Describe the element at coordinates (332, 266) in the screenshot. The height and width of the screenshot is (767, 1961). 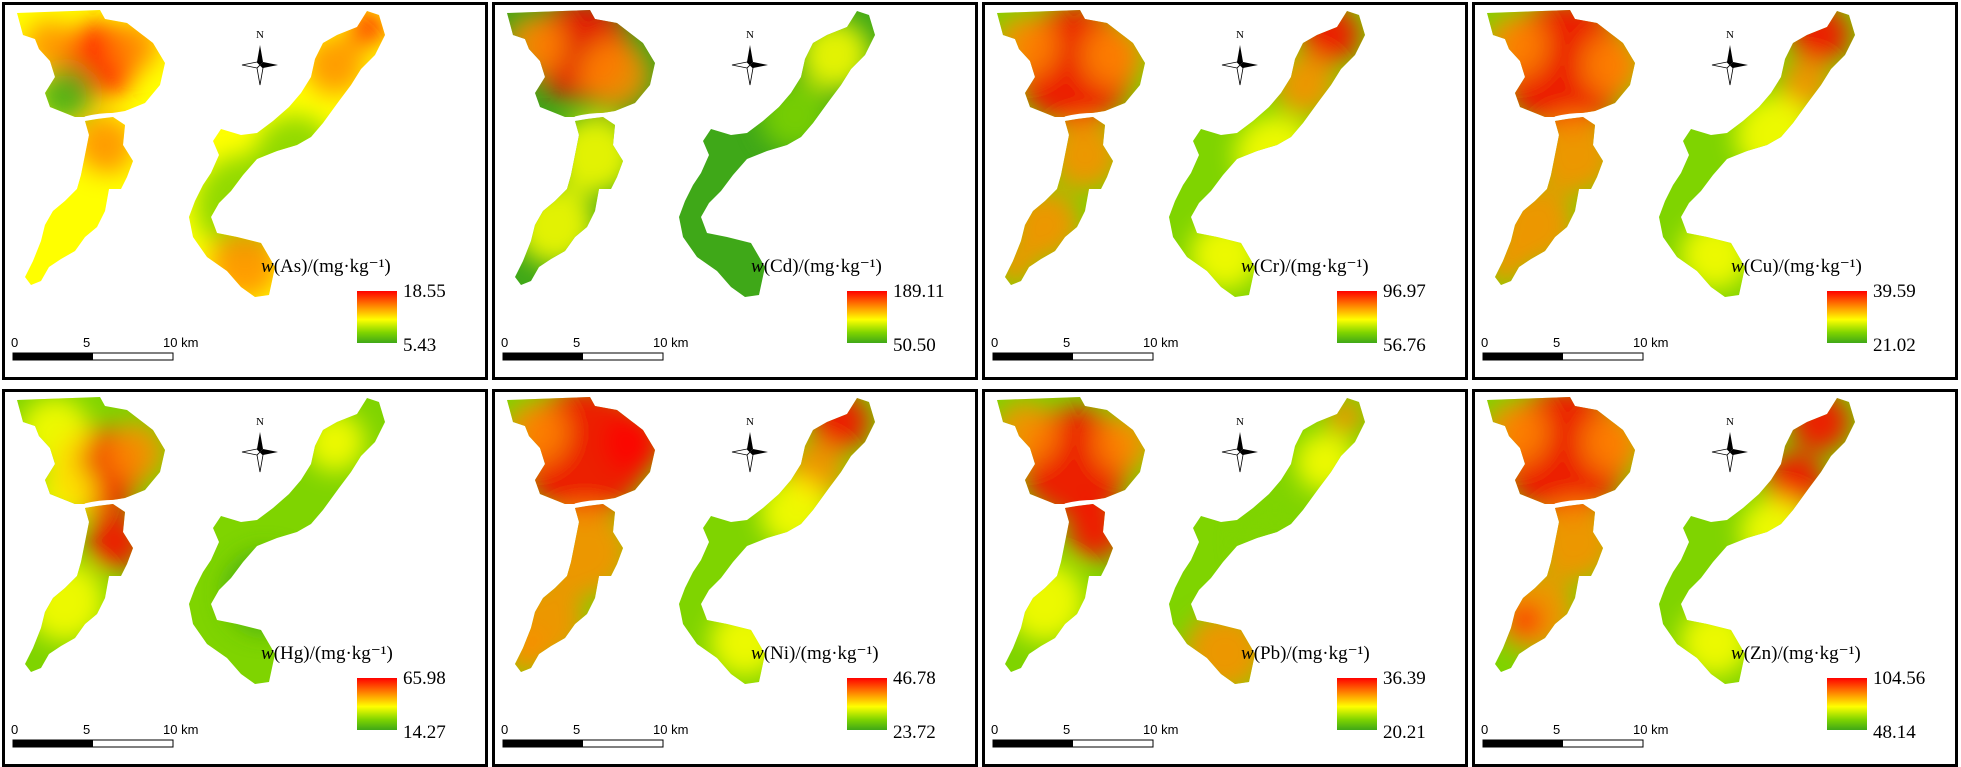
I see `legend-title-text: (As)/(mg·kg⁻¹)` at that location.